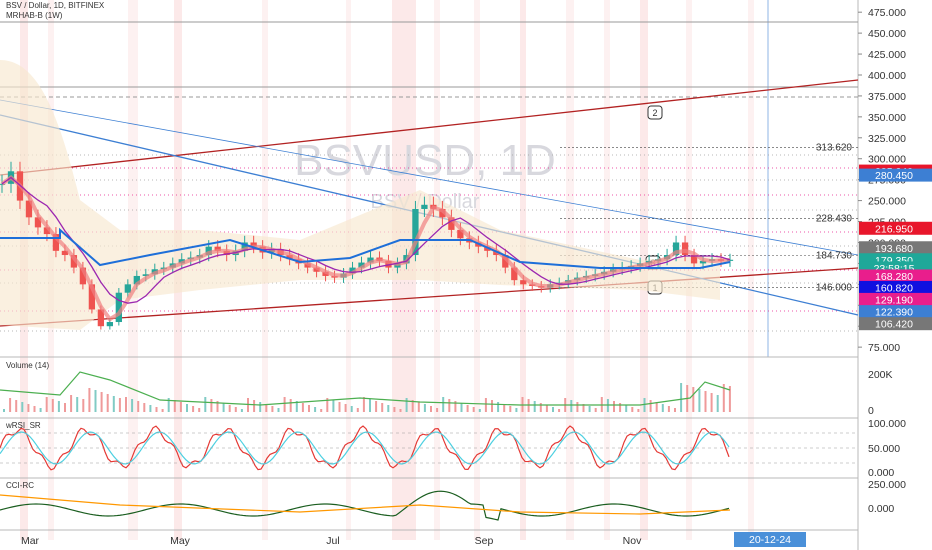 The width and height of the screenshot is (932, 550). What do you see at coordinates (884, 449) in the screenshot?
I see `wrsi-tick-label: 50.000` at bounding box center [884, 449].